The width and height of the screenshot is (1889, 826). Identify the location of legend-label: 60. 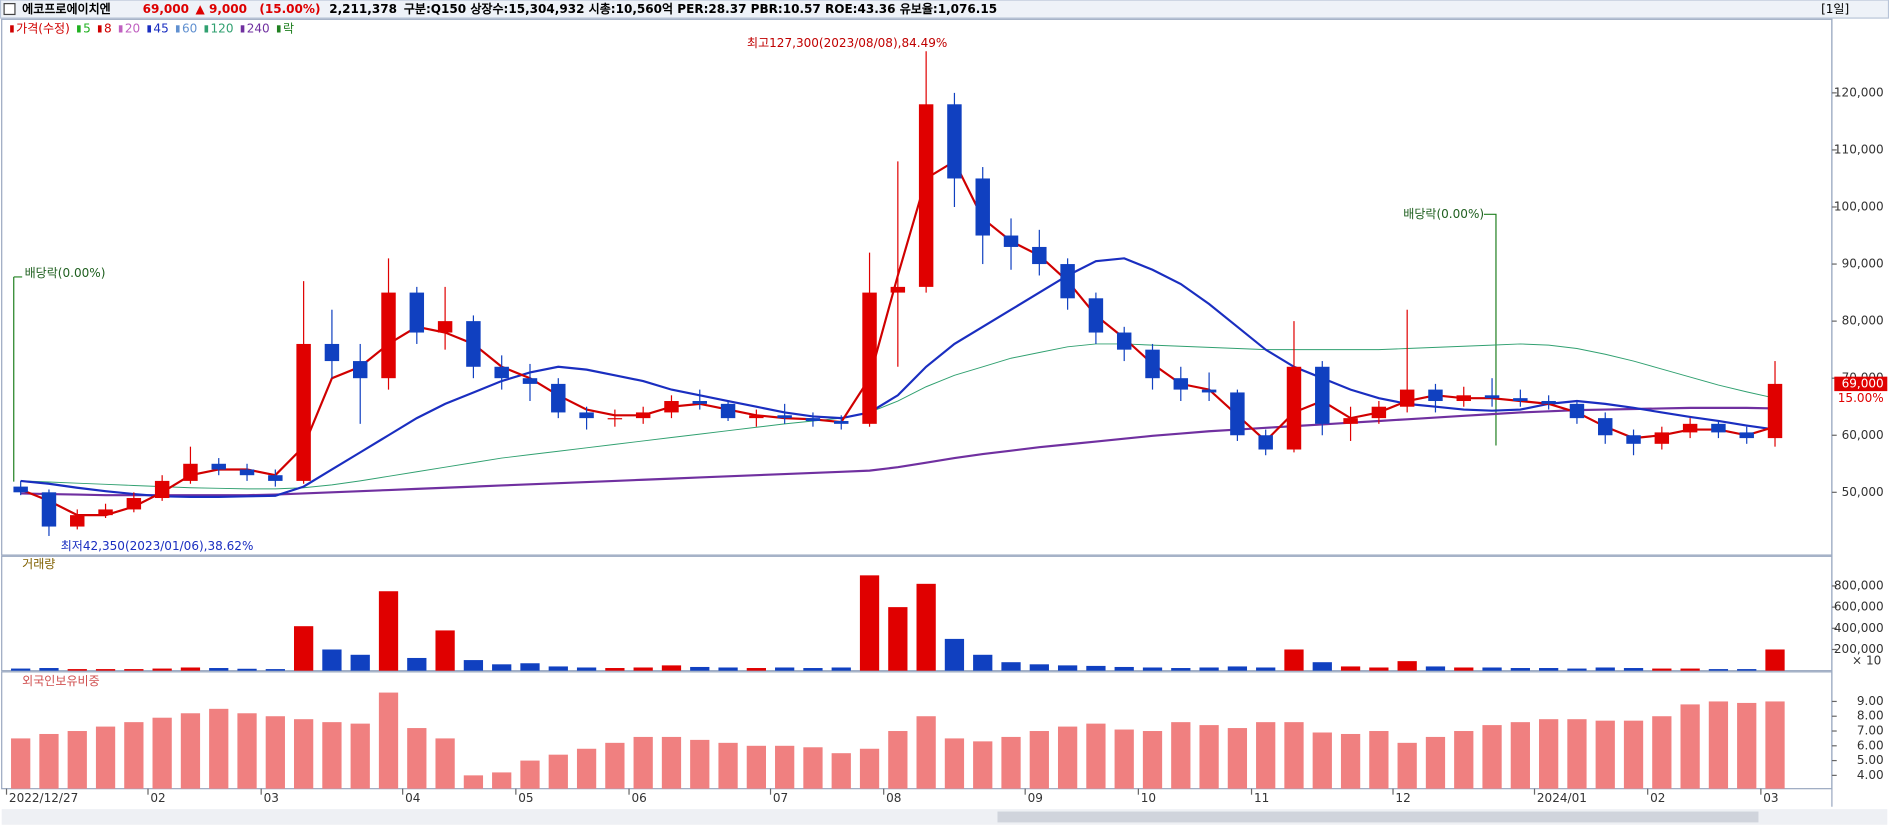
(189, 28).